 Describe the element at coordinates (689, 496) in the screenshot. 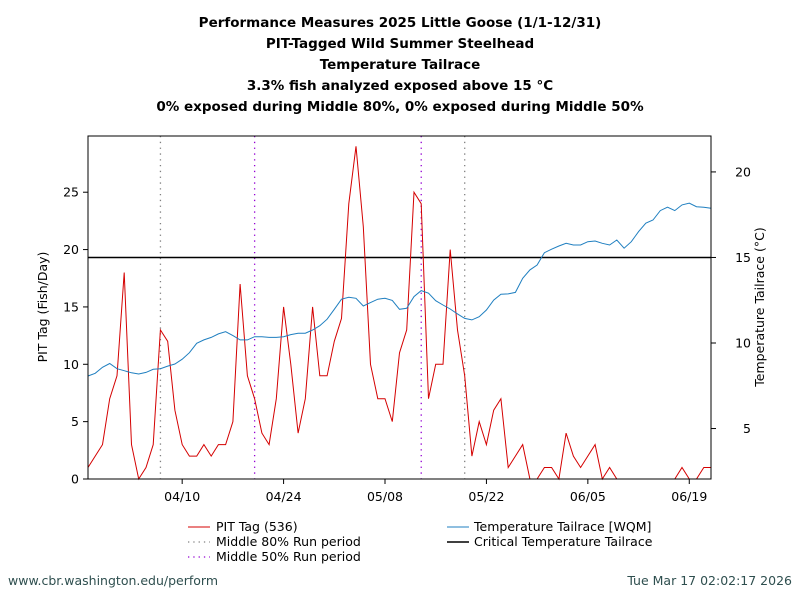

I see `x-tick-label: 06/19` at that location.